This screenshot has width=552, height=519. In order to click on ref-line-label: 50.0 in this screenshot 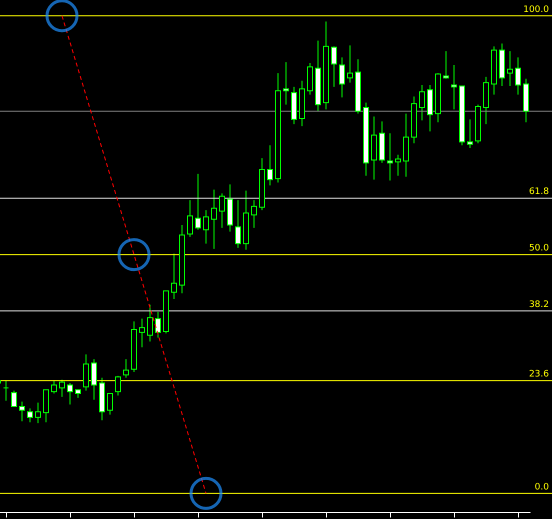, I will do `click(539, 249)`.